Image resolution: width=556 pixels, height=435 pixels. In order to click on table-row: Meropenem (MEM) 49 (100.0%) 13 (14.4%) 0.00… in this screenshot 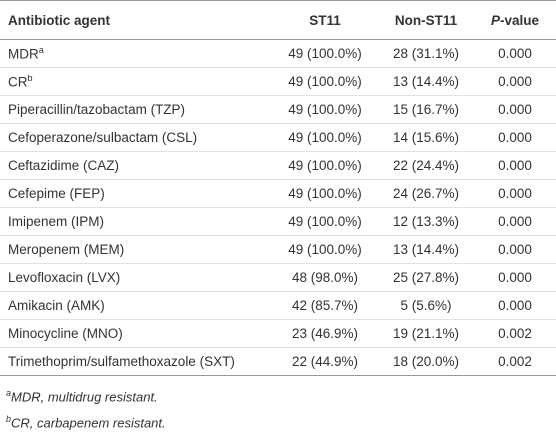, I will do `click(278, 249)`.